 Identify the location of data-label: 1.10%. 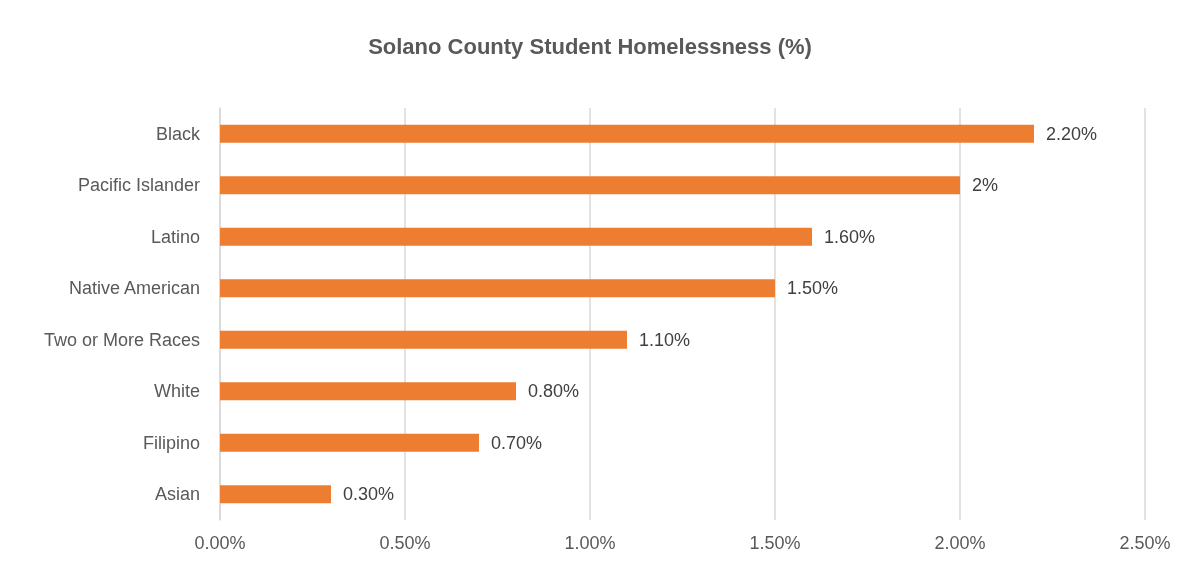
(665, 339).